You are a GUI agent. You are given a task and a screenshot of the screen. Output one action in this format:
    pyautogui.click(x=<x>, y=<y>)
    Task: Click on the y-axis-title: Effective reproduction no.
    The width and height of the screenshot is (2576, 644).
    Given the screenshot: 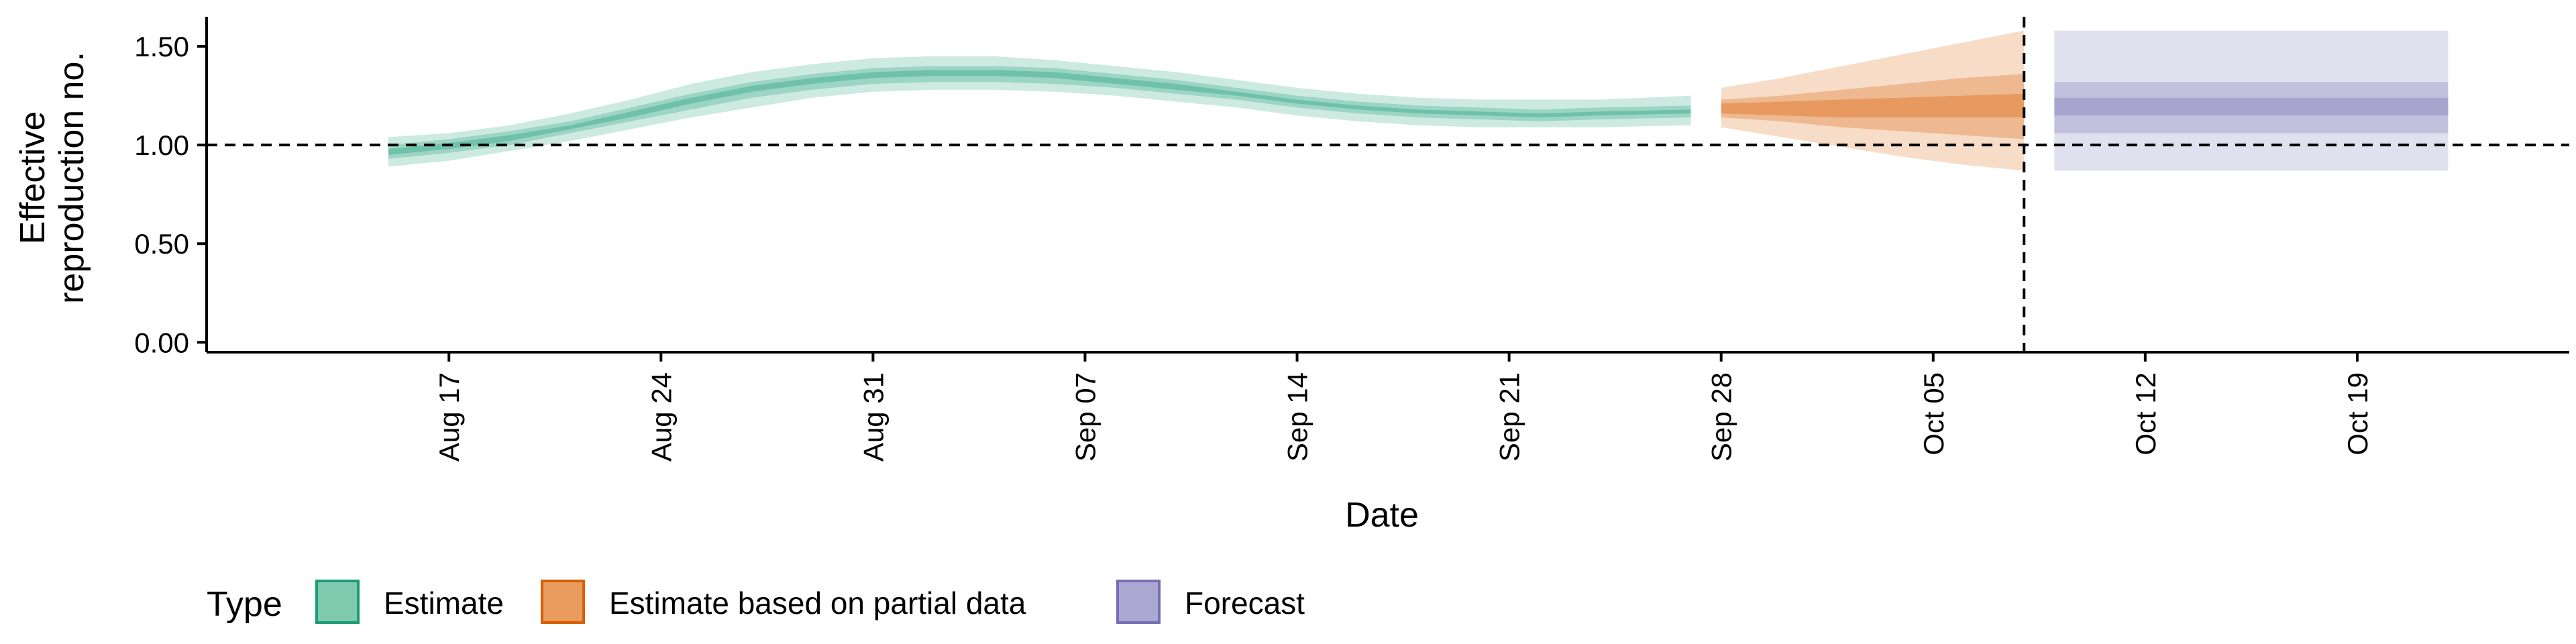 What is the action you would take?
    pyautogui.click(x=52, y=178)
    